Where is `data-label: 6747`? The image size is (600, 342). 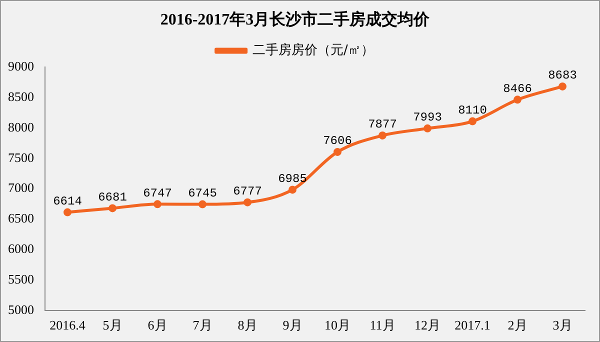
data-label: 6747 is located at coordinates (157, 193).